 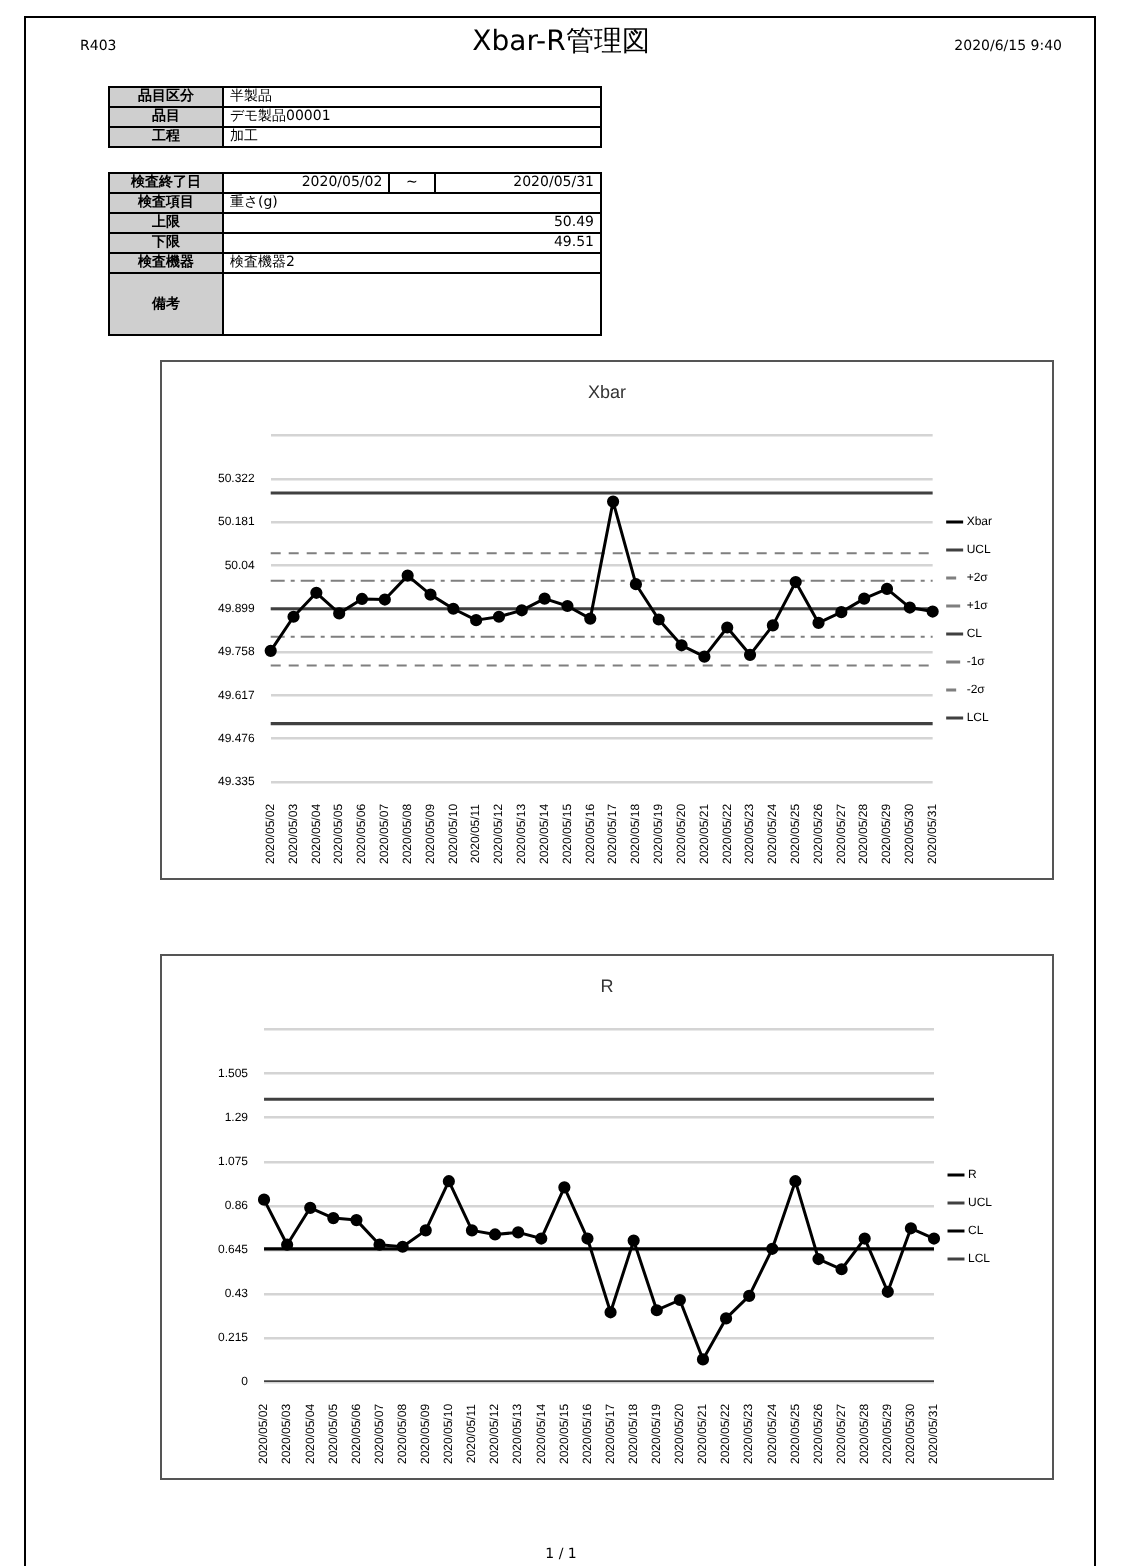 I want to click on chart-title: R, so click(x=607, y=985).